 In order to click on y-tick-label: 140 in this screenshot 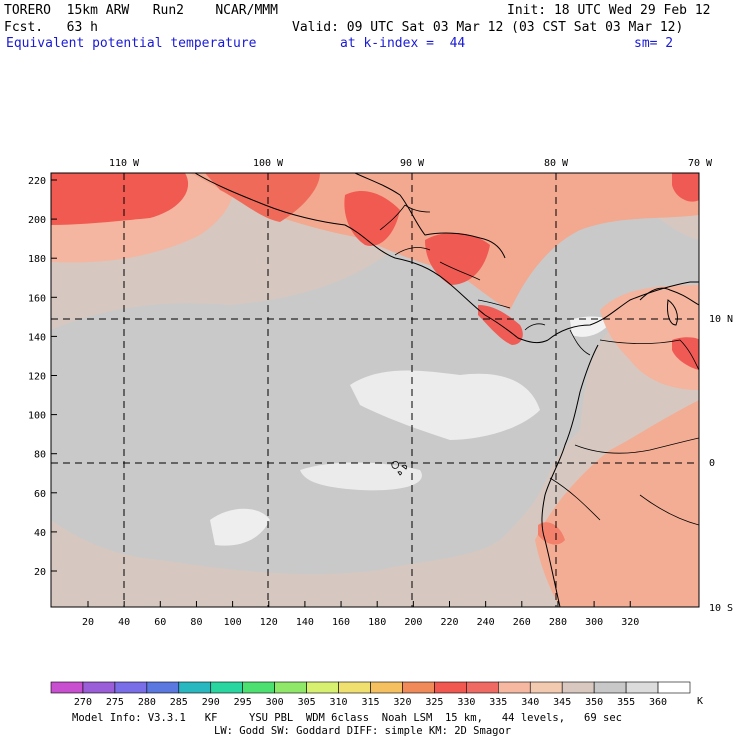, I will do `click(37, 337)`.